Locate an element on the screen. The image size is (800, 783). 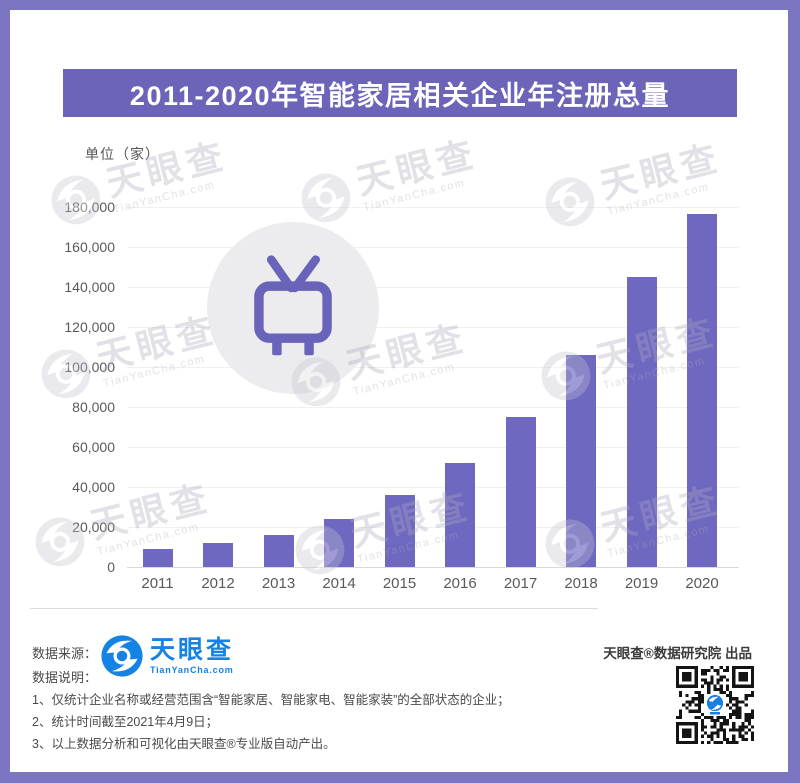
x-tick-label: 2017 is located at coordinates (520, 583).